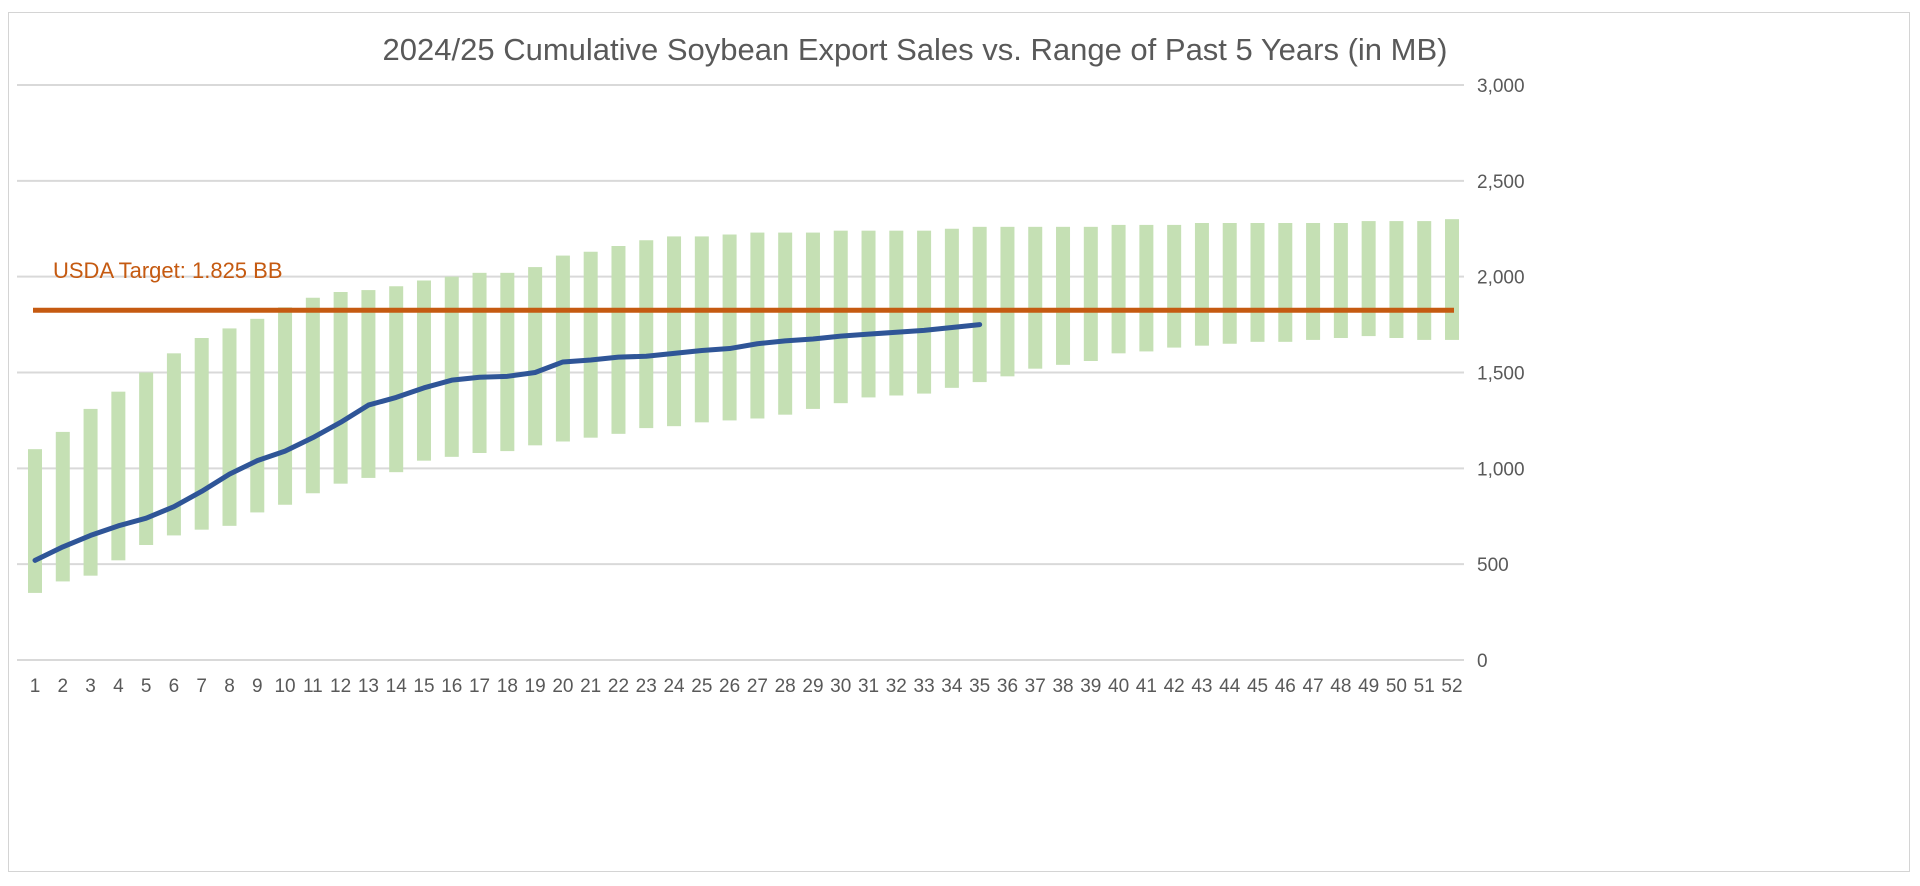 The height and width of the screenshot is (886, 1920). I want to click on x-tick-label: 40, so click(1118, 686).